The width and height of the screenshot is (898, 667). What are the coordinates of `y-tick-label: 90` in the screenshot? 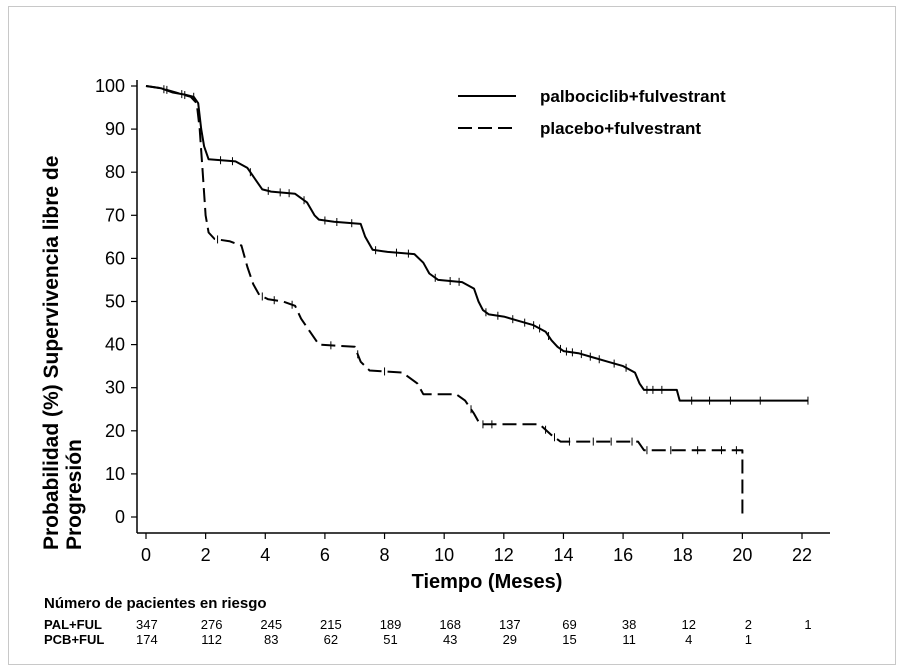 It's located at (115, 129).